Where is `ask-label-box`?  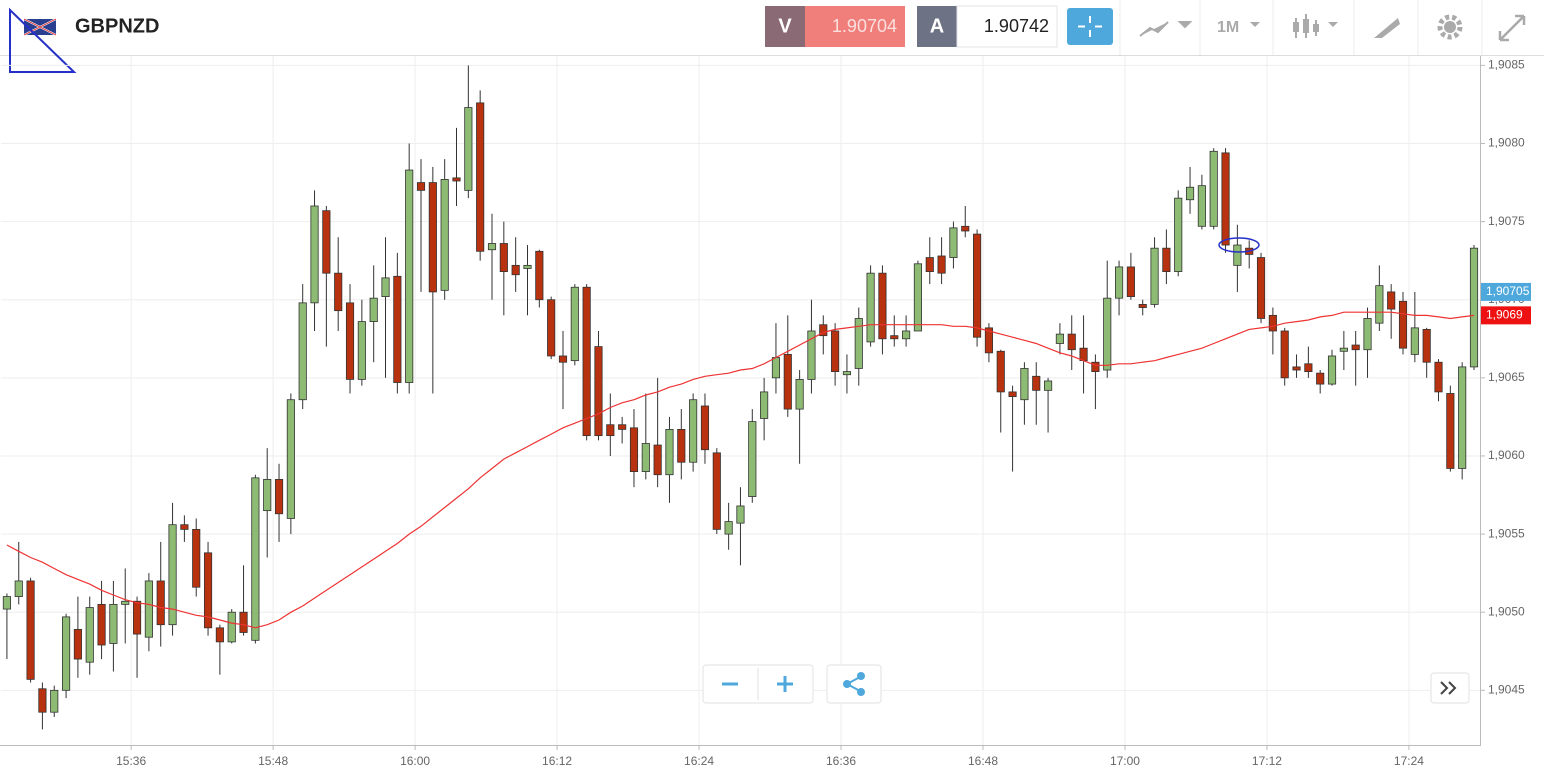 ask-label-box is located at coordinates (937, 26).